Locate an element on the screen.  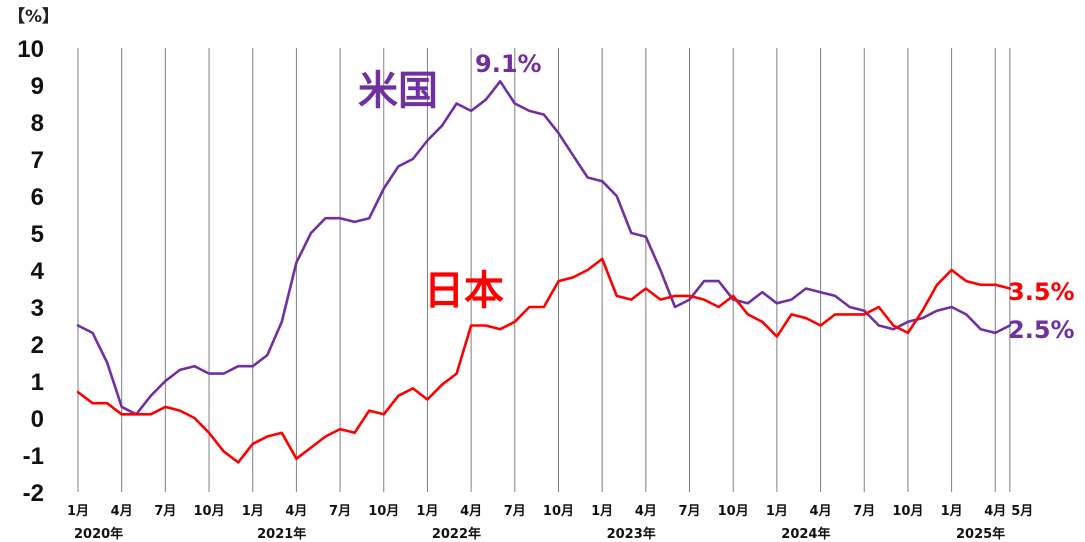
y-tick-label: 10 is located at coordinates (30, 49).